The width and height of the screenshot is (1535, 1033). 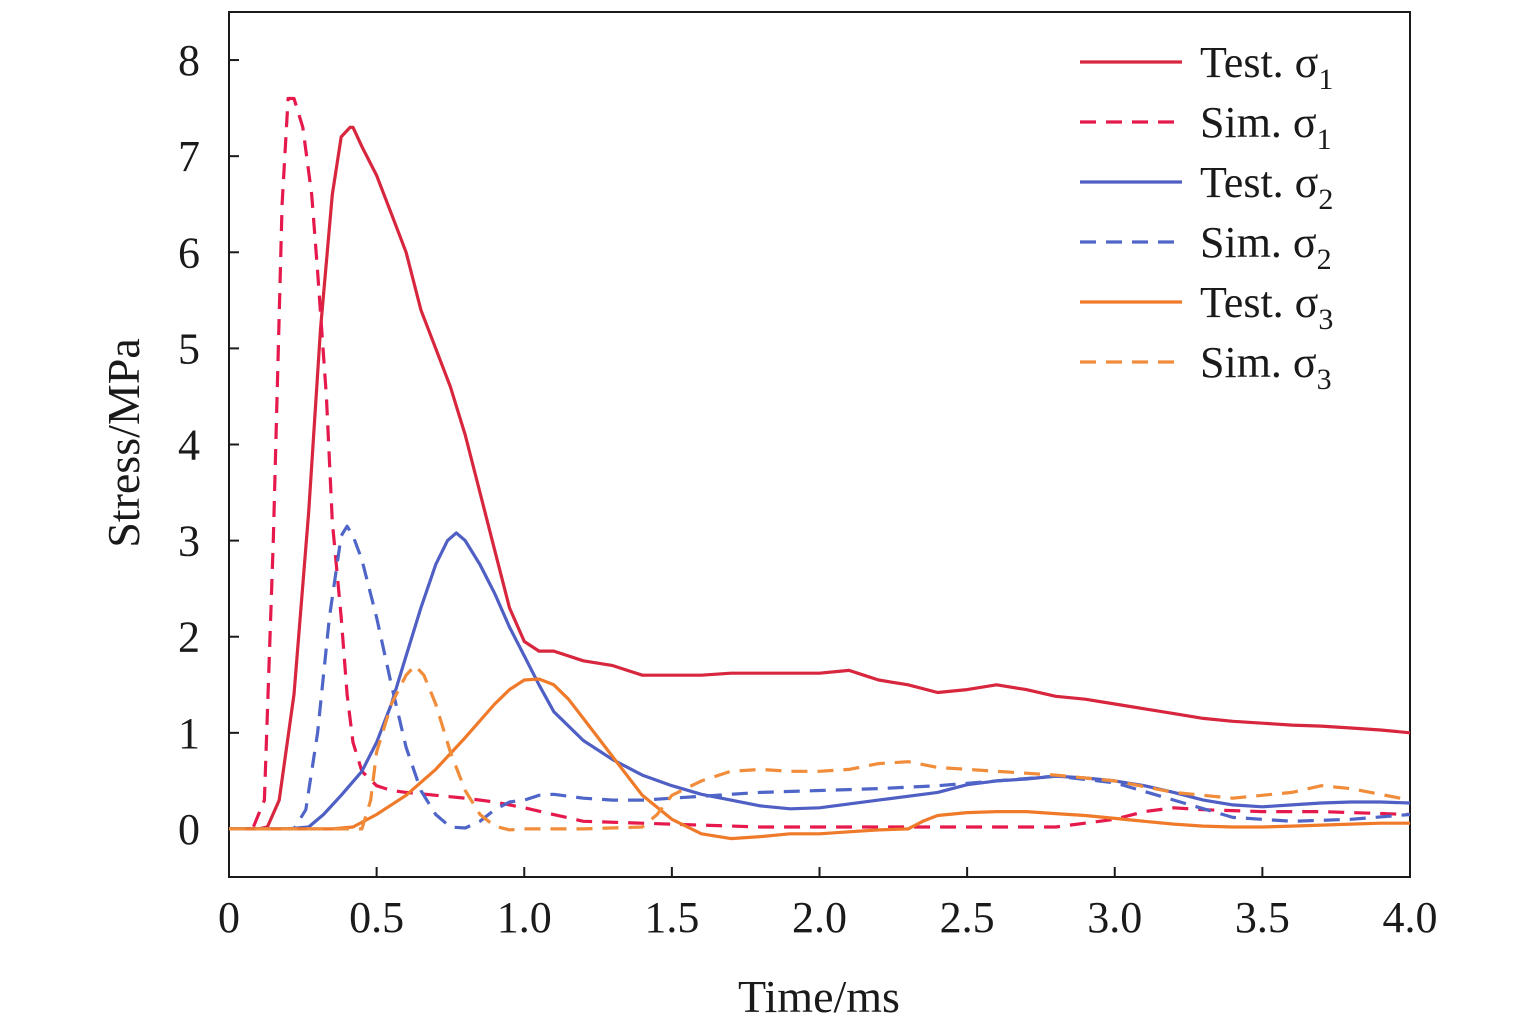 What do you see at coordinates (208, 445) in the screenshot?
I see `y-axis-ticks: 0 1 2 3 4 5 6 7 8` at bounding box center [208, 445].